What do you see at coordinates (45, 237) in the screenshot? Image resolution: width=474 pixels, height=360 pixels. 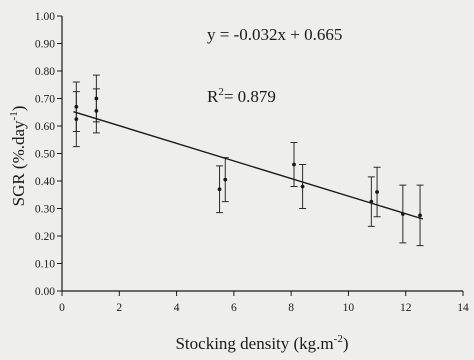 I see `y-tick-label: 0.20` at bounding box center [45, 237].